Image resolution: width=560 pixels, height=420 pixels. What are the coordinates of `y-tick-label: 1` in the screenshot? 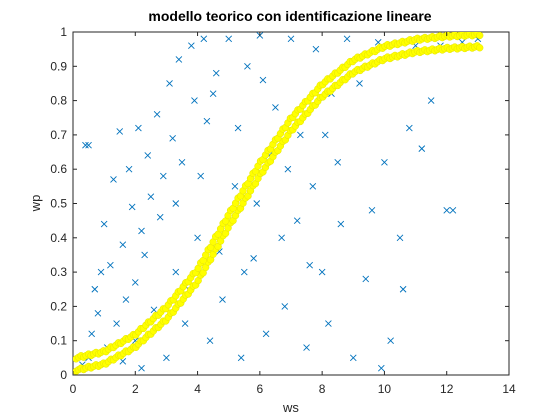 It's located at (63, 32).